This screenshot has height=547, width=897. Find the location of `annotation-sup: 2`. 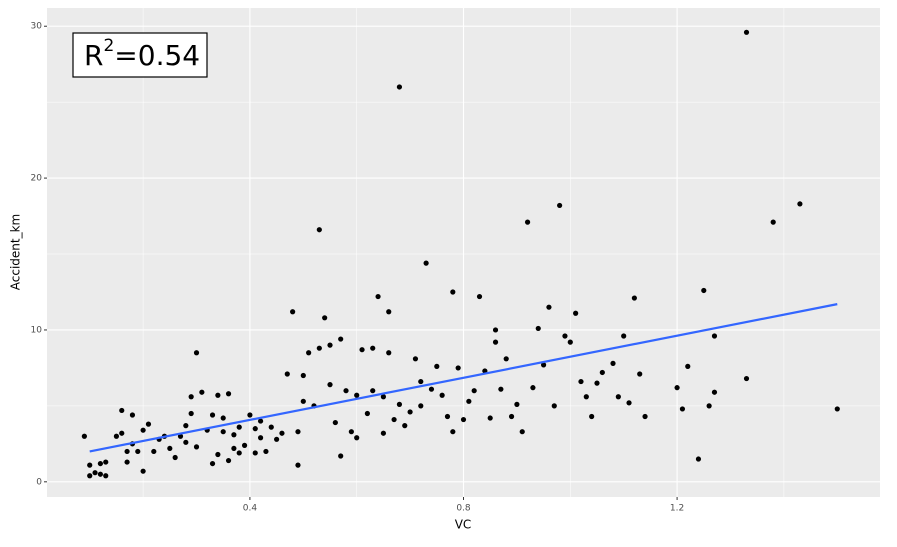

annotation-sup: 2 is located at coordinates (108, 46).